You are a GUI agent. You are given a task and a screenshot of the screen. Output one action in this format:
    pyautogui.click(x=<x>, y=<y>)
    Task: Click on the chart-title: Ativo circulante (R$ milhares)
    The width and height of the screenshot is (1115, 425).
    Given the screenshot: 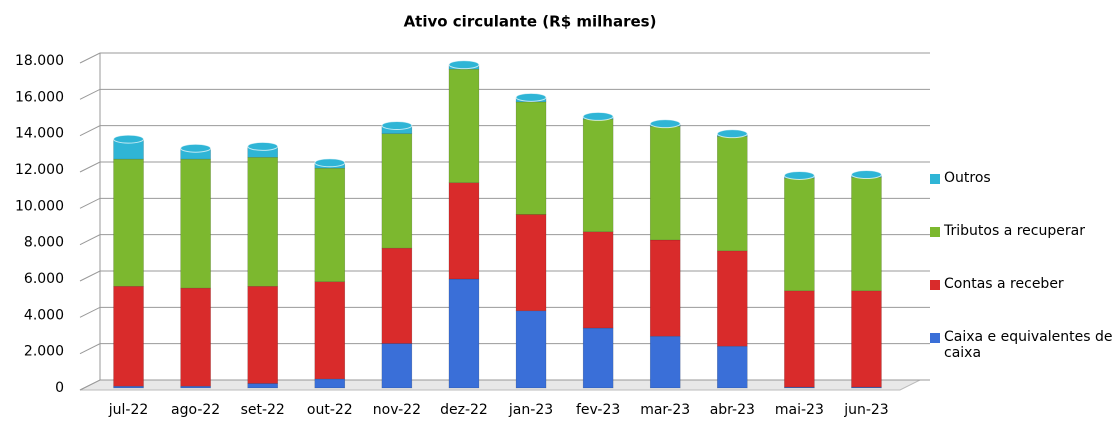 What is the action you would take?
    pyautogui.click(x=530, y=22)
    